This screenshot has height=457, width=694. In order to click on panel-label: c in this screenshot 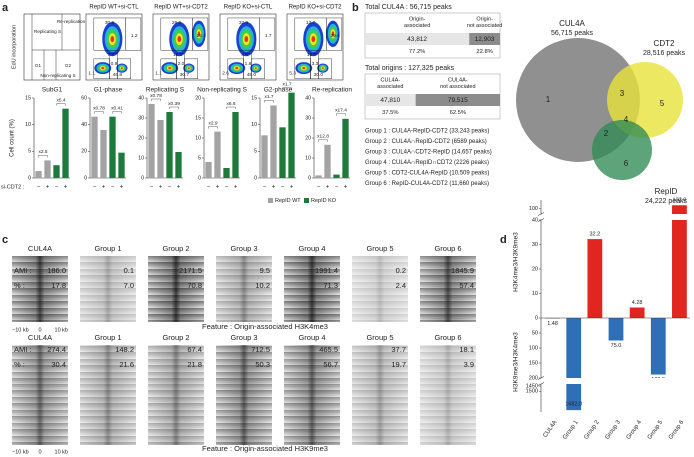, I will do `click(5, 240)`.